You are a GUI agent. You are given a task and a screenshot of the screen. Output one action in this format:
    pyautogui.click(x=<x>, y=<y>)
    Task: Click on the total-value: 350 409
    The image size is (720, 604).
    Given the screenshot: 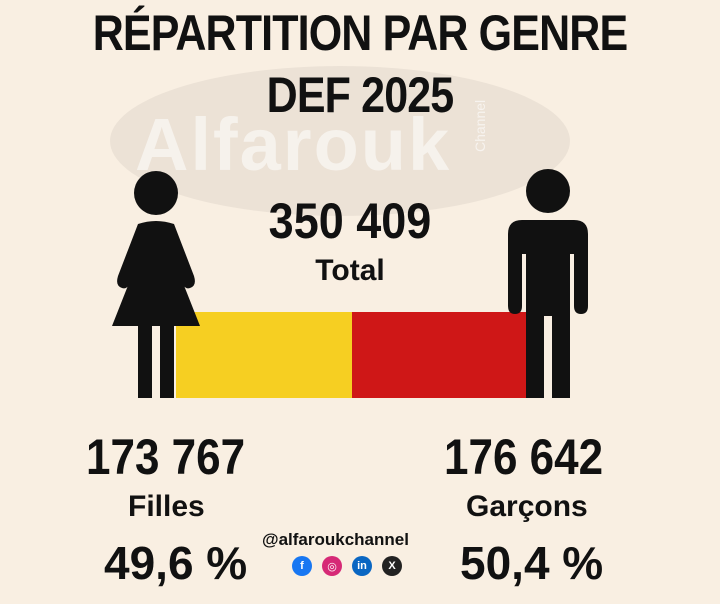 What is the action you would take?
    pyautogui.click(x=350, y=221)
    